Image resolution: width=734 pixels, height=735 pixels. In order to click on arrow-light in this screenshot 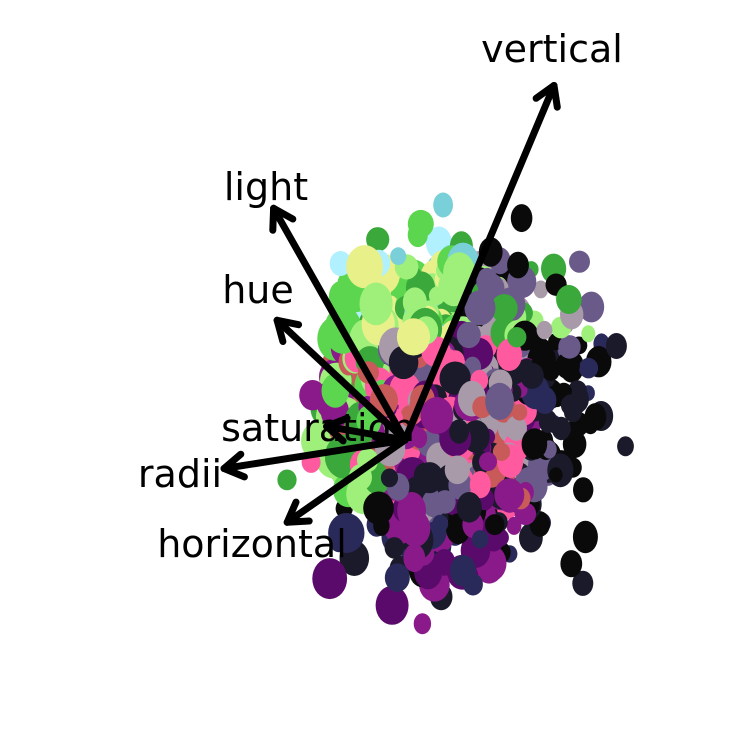, I will do `click(339, 324)`.